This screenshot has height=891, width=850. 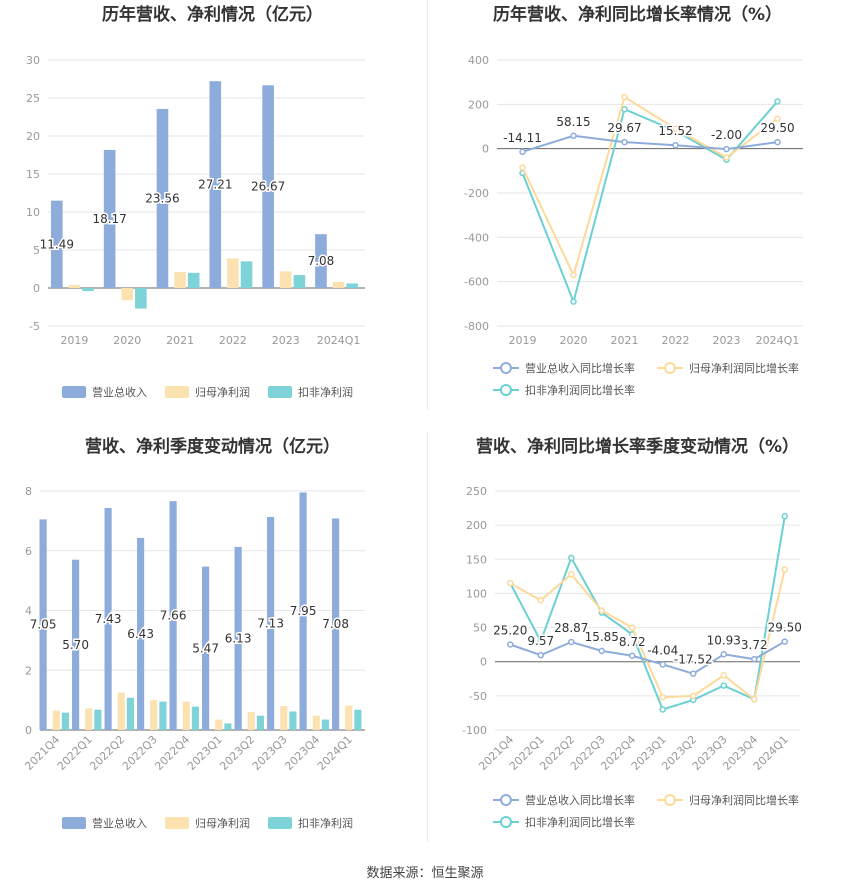 I want to click on y-tick-label: 200, so click(x=476, y=525).